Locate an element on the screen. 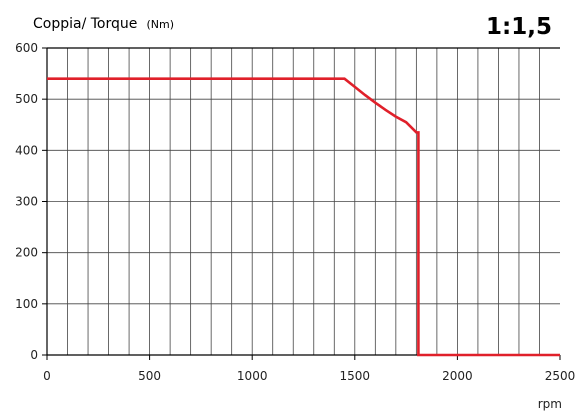 The width and height of the screenshot is (577, 415). x-tick-label: 1500 is located at coordinates (355, 376).